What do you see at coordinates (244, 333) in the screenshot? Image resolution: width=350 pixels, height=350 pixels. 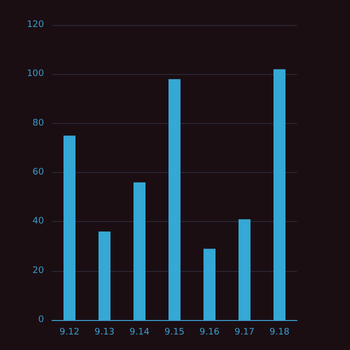 I see `x-tick-label: 9.17` at bounding box center [244, 333].